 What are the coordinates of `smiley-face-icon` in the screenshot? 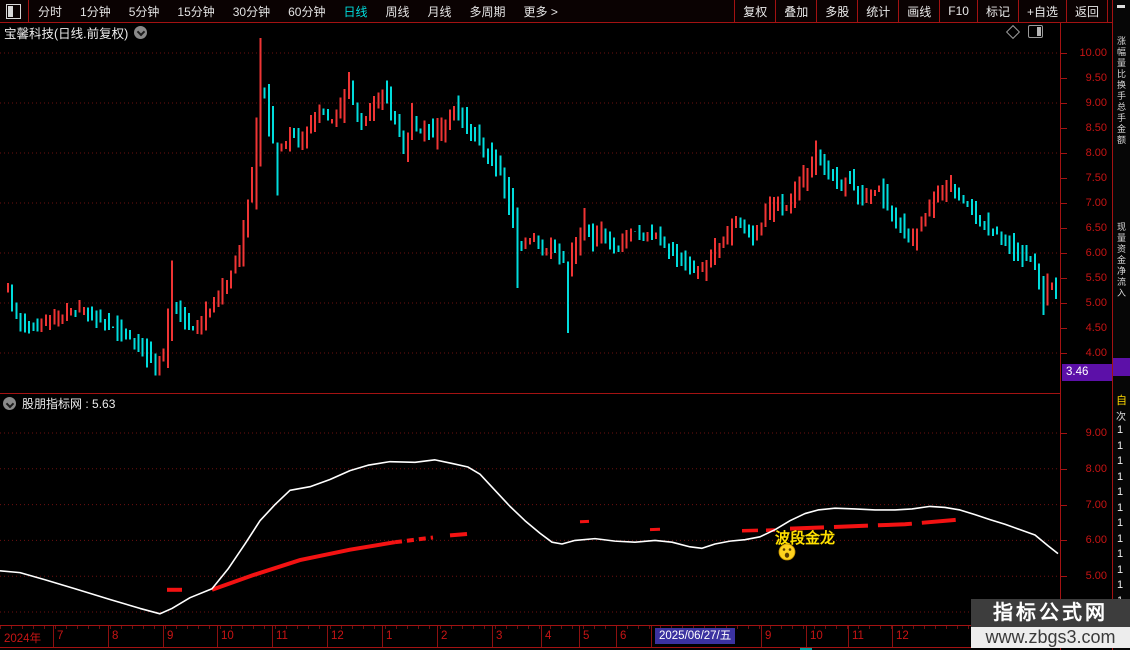 It's located at (787, 552).